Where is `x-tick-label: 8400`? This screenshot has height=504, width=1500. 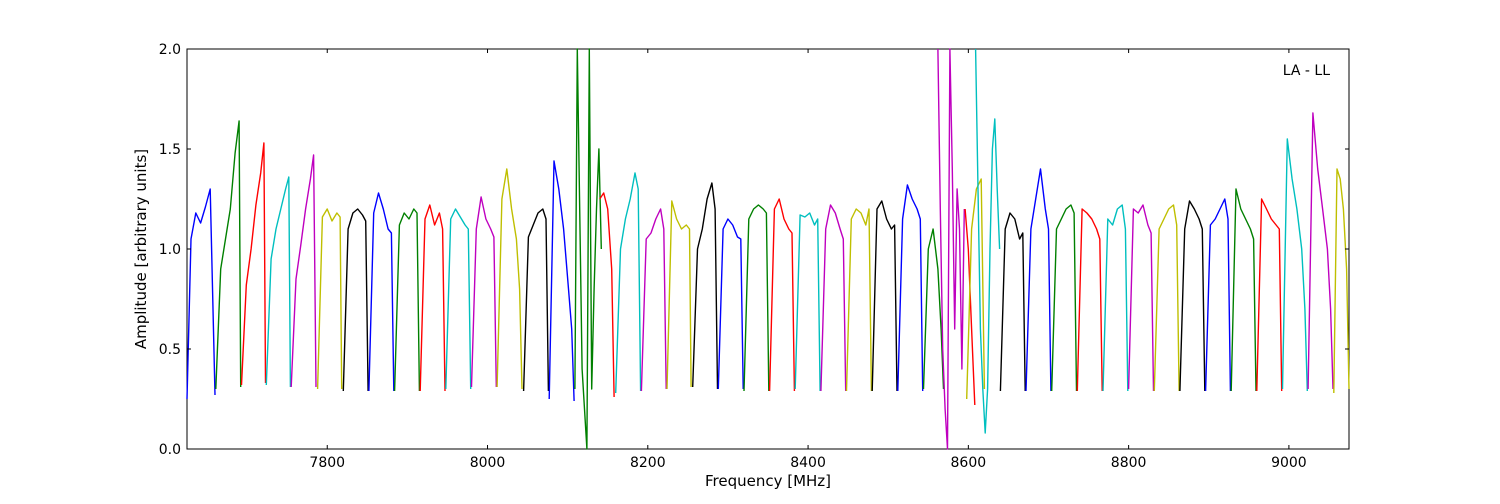 x-tick-label: 8400 is located at coordinates (808, 463).